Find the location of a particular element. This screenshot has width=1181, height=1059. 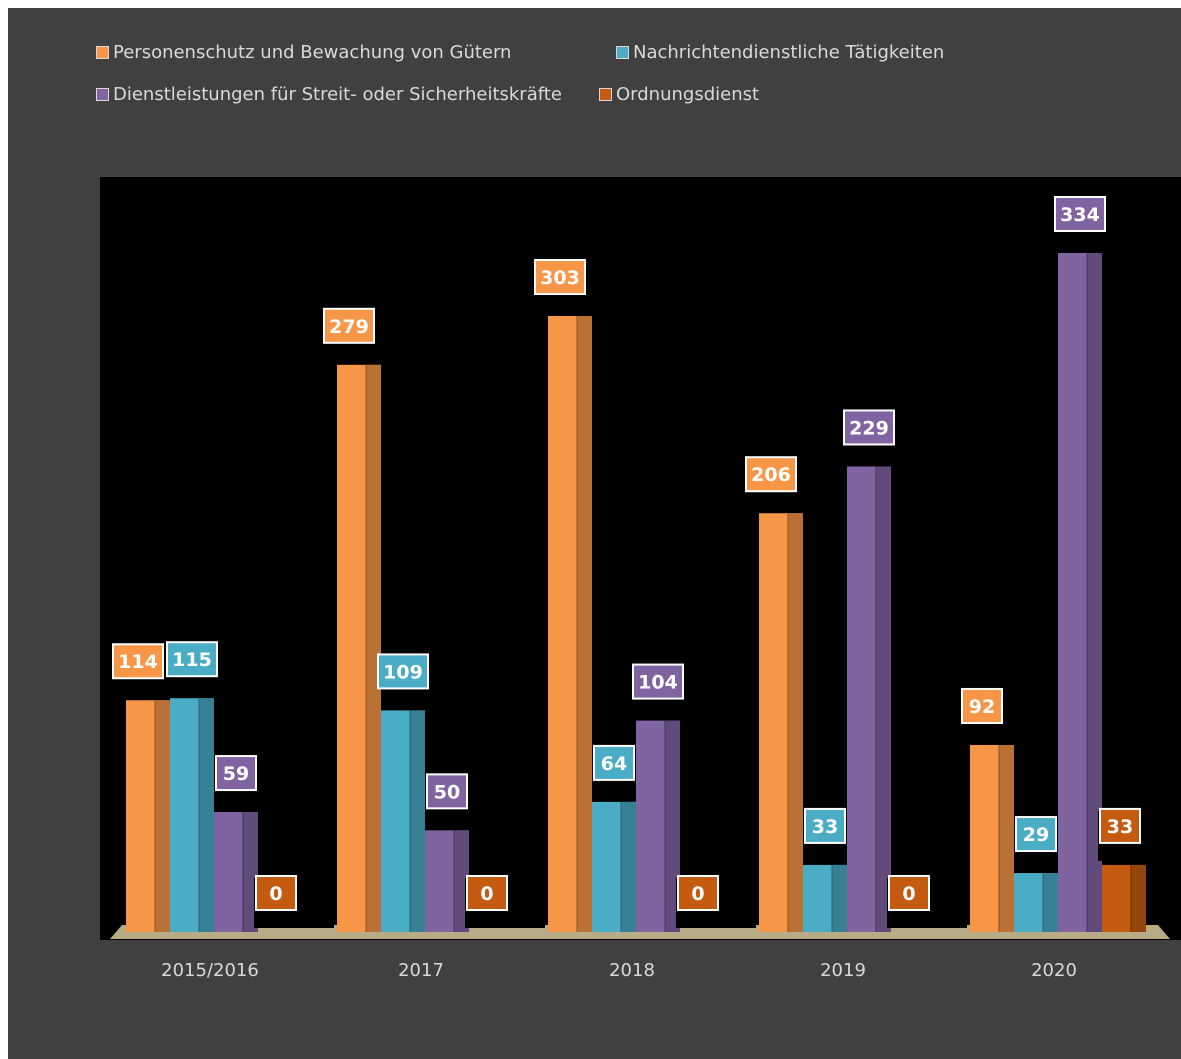

legend-swatch-dienstleistungen is located at coordinates (102, 94).